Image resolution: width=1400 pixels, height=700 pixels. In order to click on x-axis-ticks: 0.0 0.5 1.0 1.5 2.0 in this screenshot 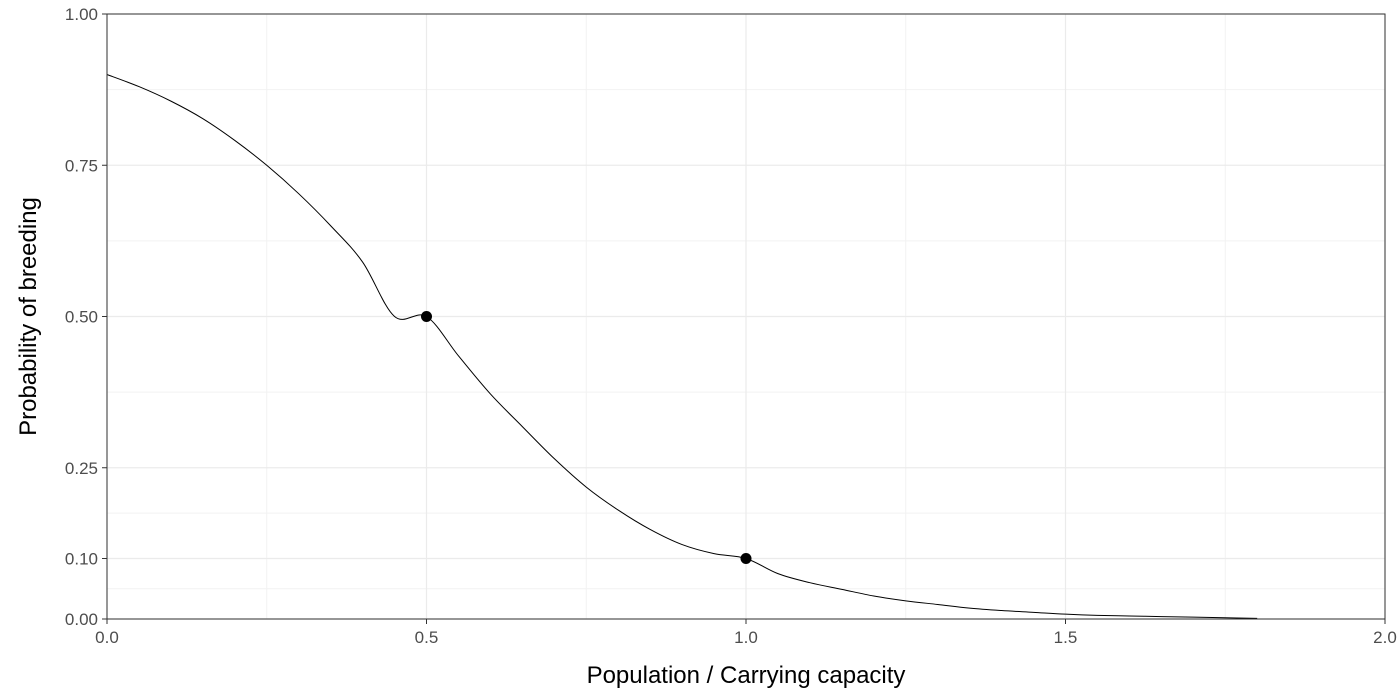, I will do `click(746, 633)`.